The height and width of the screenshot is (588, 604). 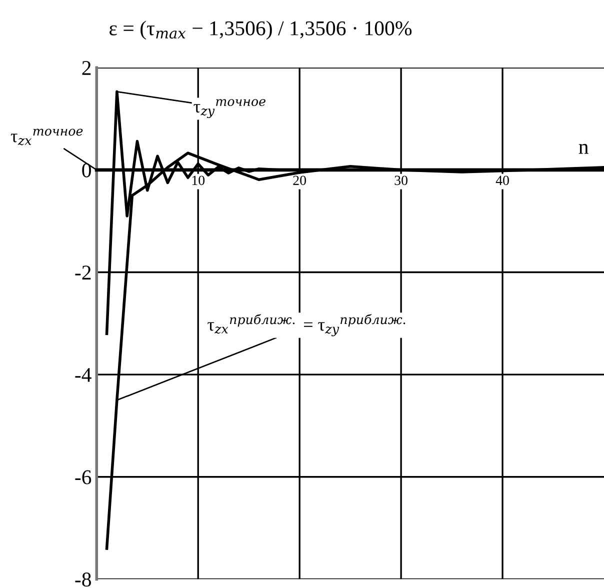 What do you see at coordinates (83, 579) in the screenshot?
I see `y-tick-label: -8` at bounding box center [83, 579].